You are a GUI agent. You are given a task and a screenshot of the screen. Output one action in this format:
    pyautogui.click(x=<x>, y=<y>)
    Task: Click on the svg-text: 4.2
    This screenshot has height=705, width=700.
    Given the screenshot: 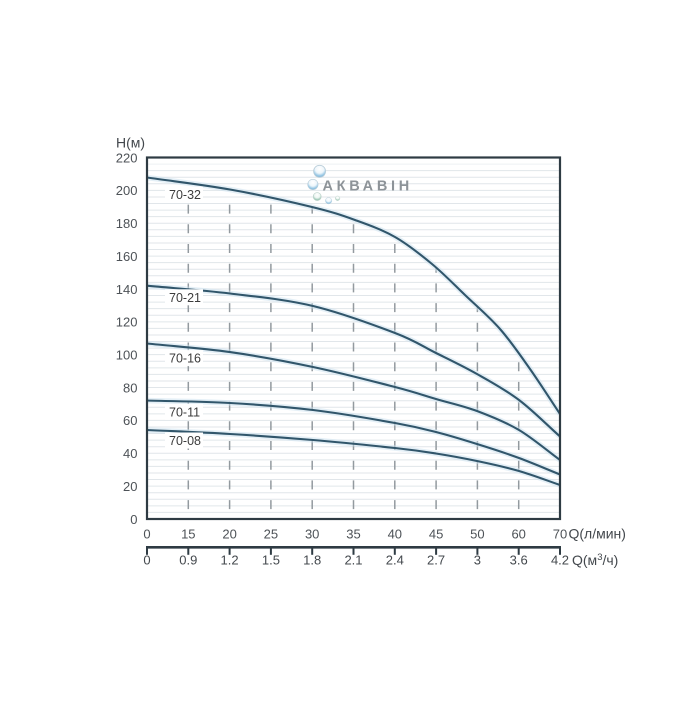 What is the action you would take?
    pyautogui.click(x=560, y=559)
    